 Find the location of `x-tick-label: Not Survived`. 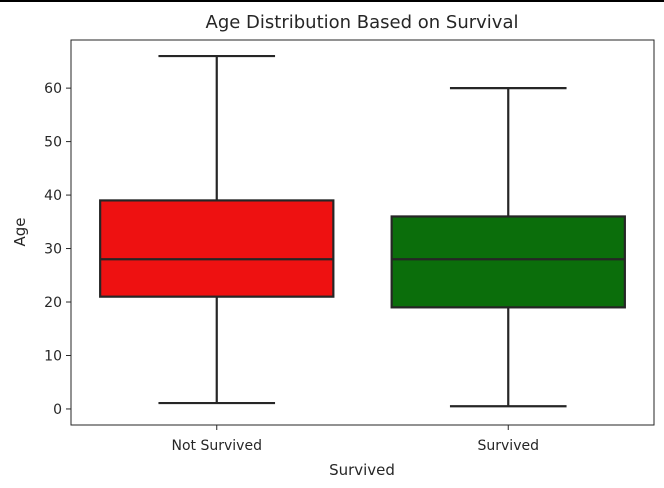

x-tick-label: Not Survived is located at coordinates (217, 446).